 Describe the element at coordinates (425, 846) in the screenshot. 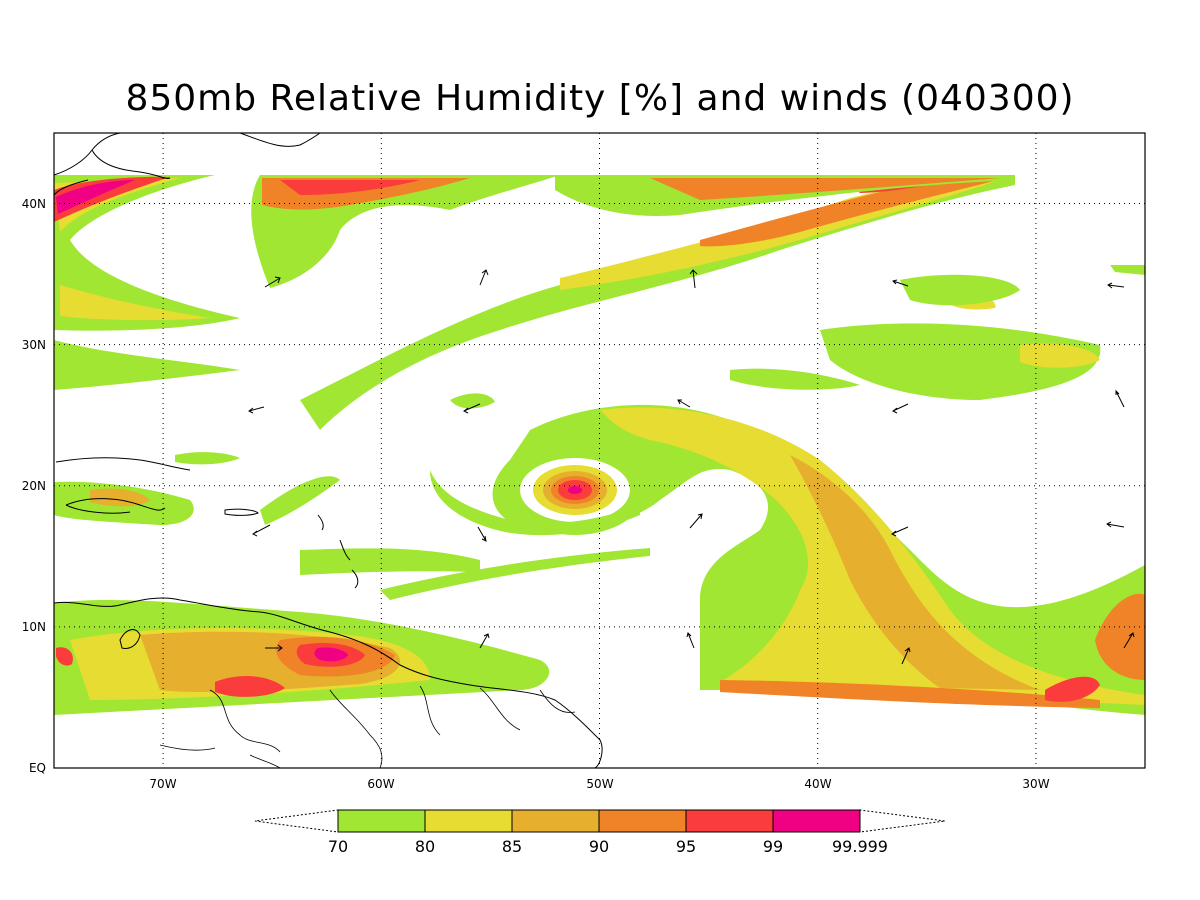

I see `colorbar-level-label: 80` at that location.